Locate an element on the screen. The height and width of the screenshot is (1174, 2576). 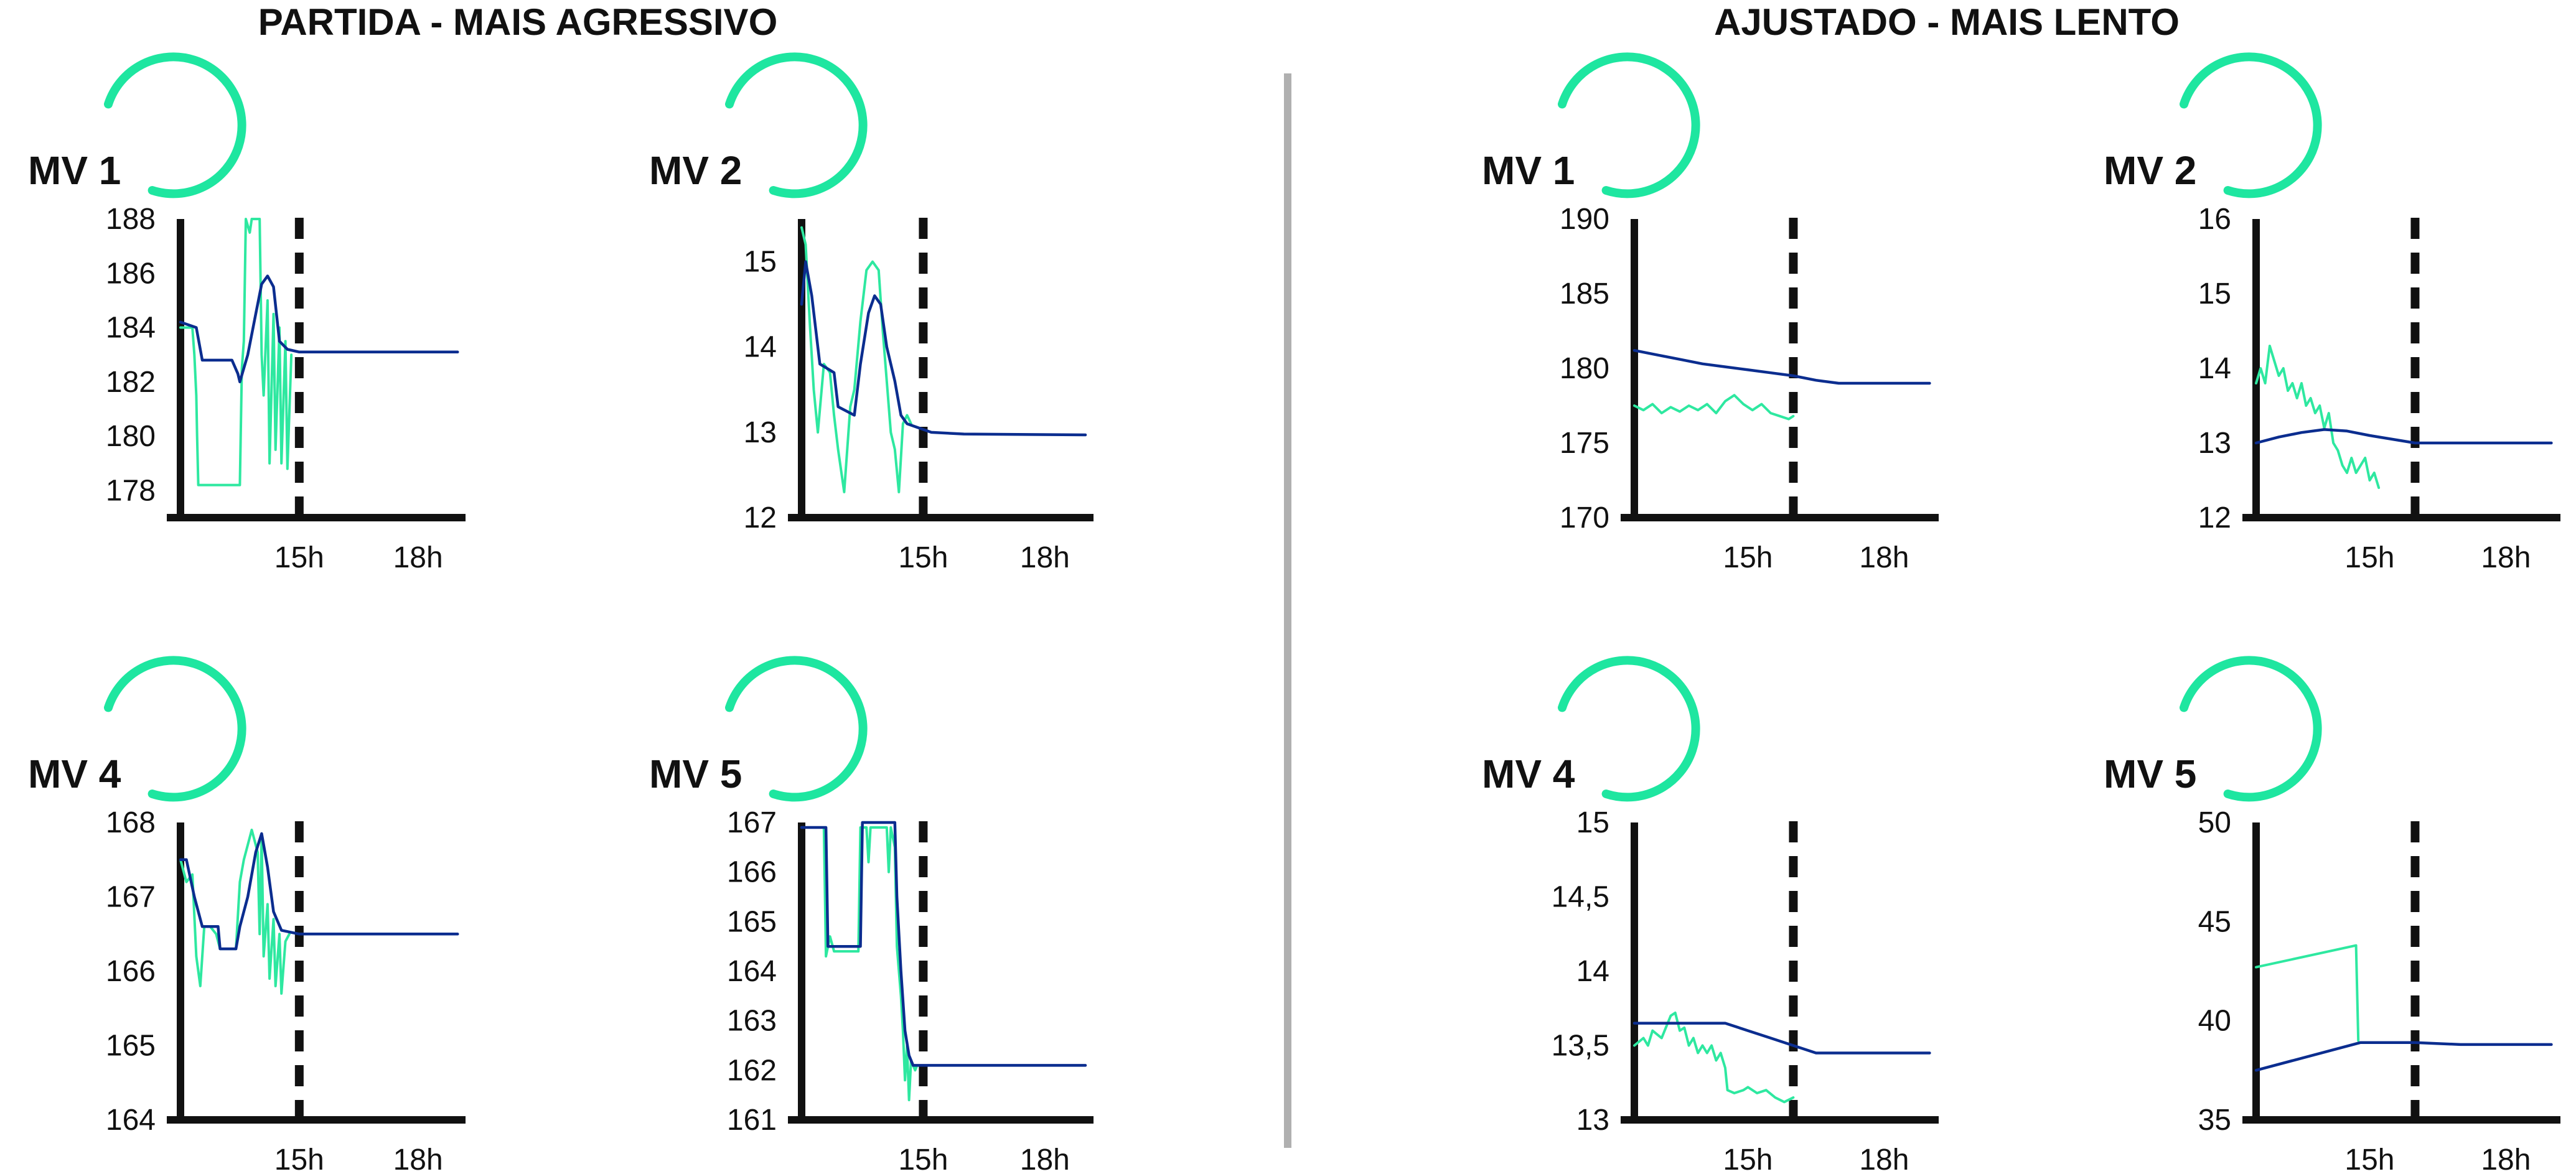
y-tick-label: 162 is located at coordinates (752, 1070).